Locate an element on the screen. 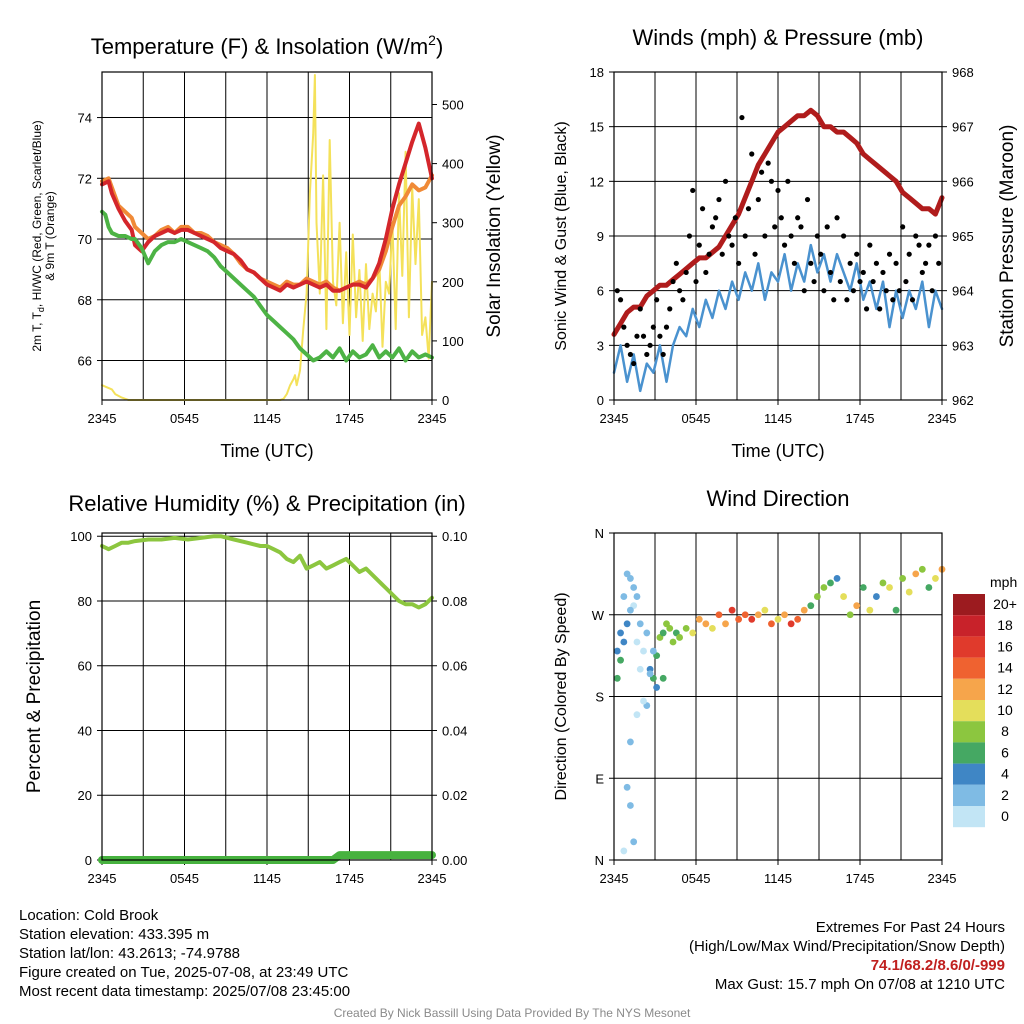  y-tick-label: 6 is located at coordinates (600, 291).